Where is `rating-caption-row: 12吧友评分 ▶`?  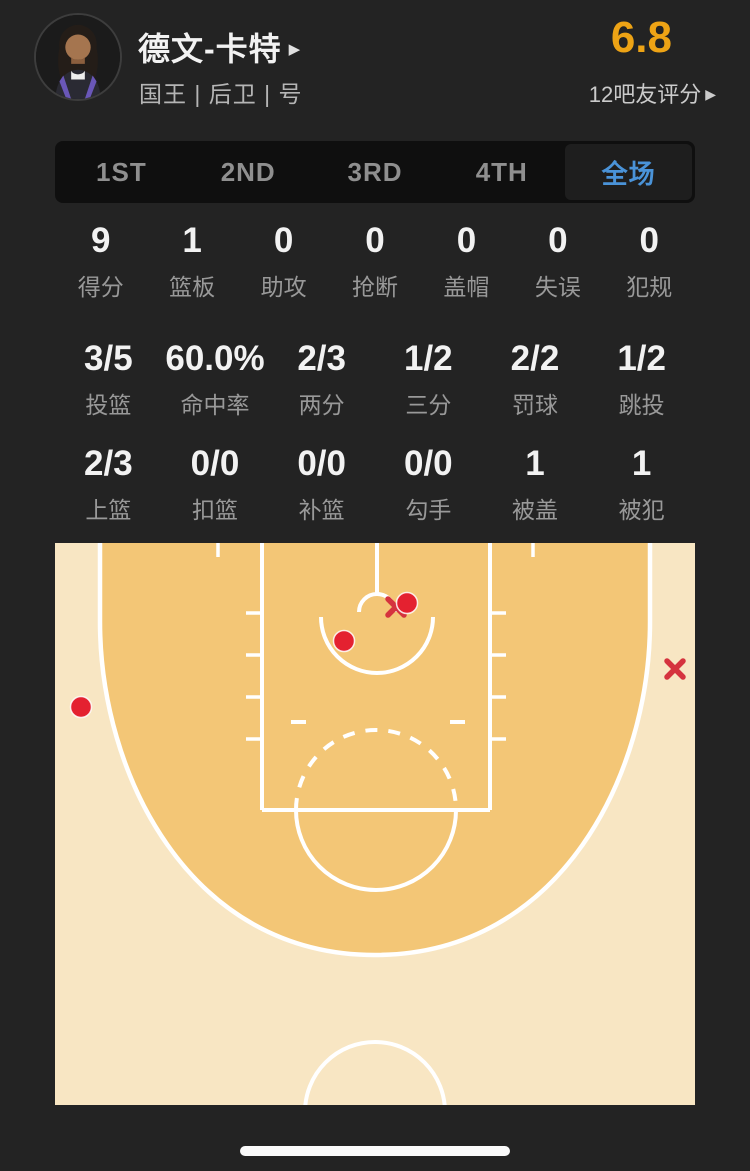 rating-caption-row: 12吧友评分 ▶ is located at coordinates (652, 93).